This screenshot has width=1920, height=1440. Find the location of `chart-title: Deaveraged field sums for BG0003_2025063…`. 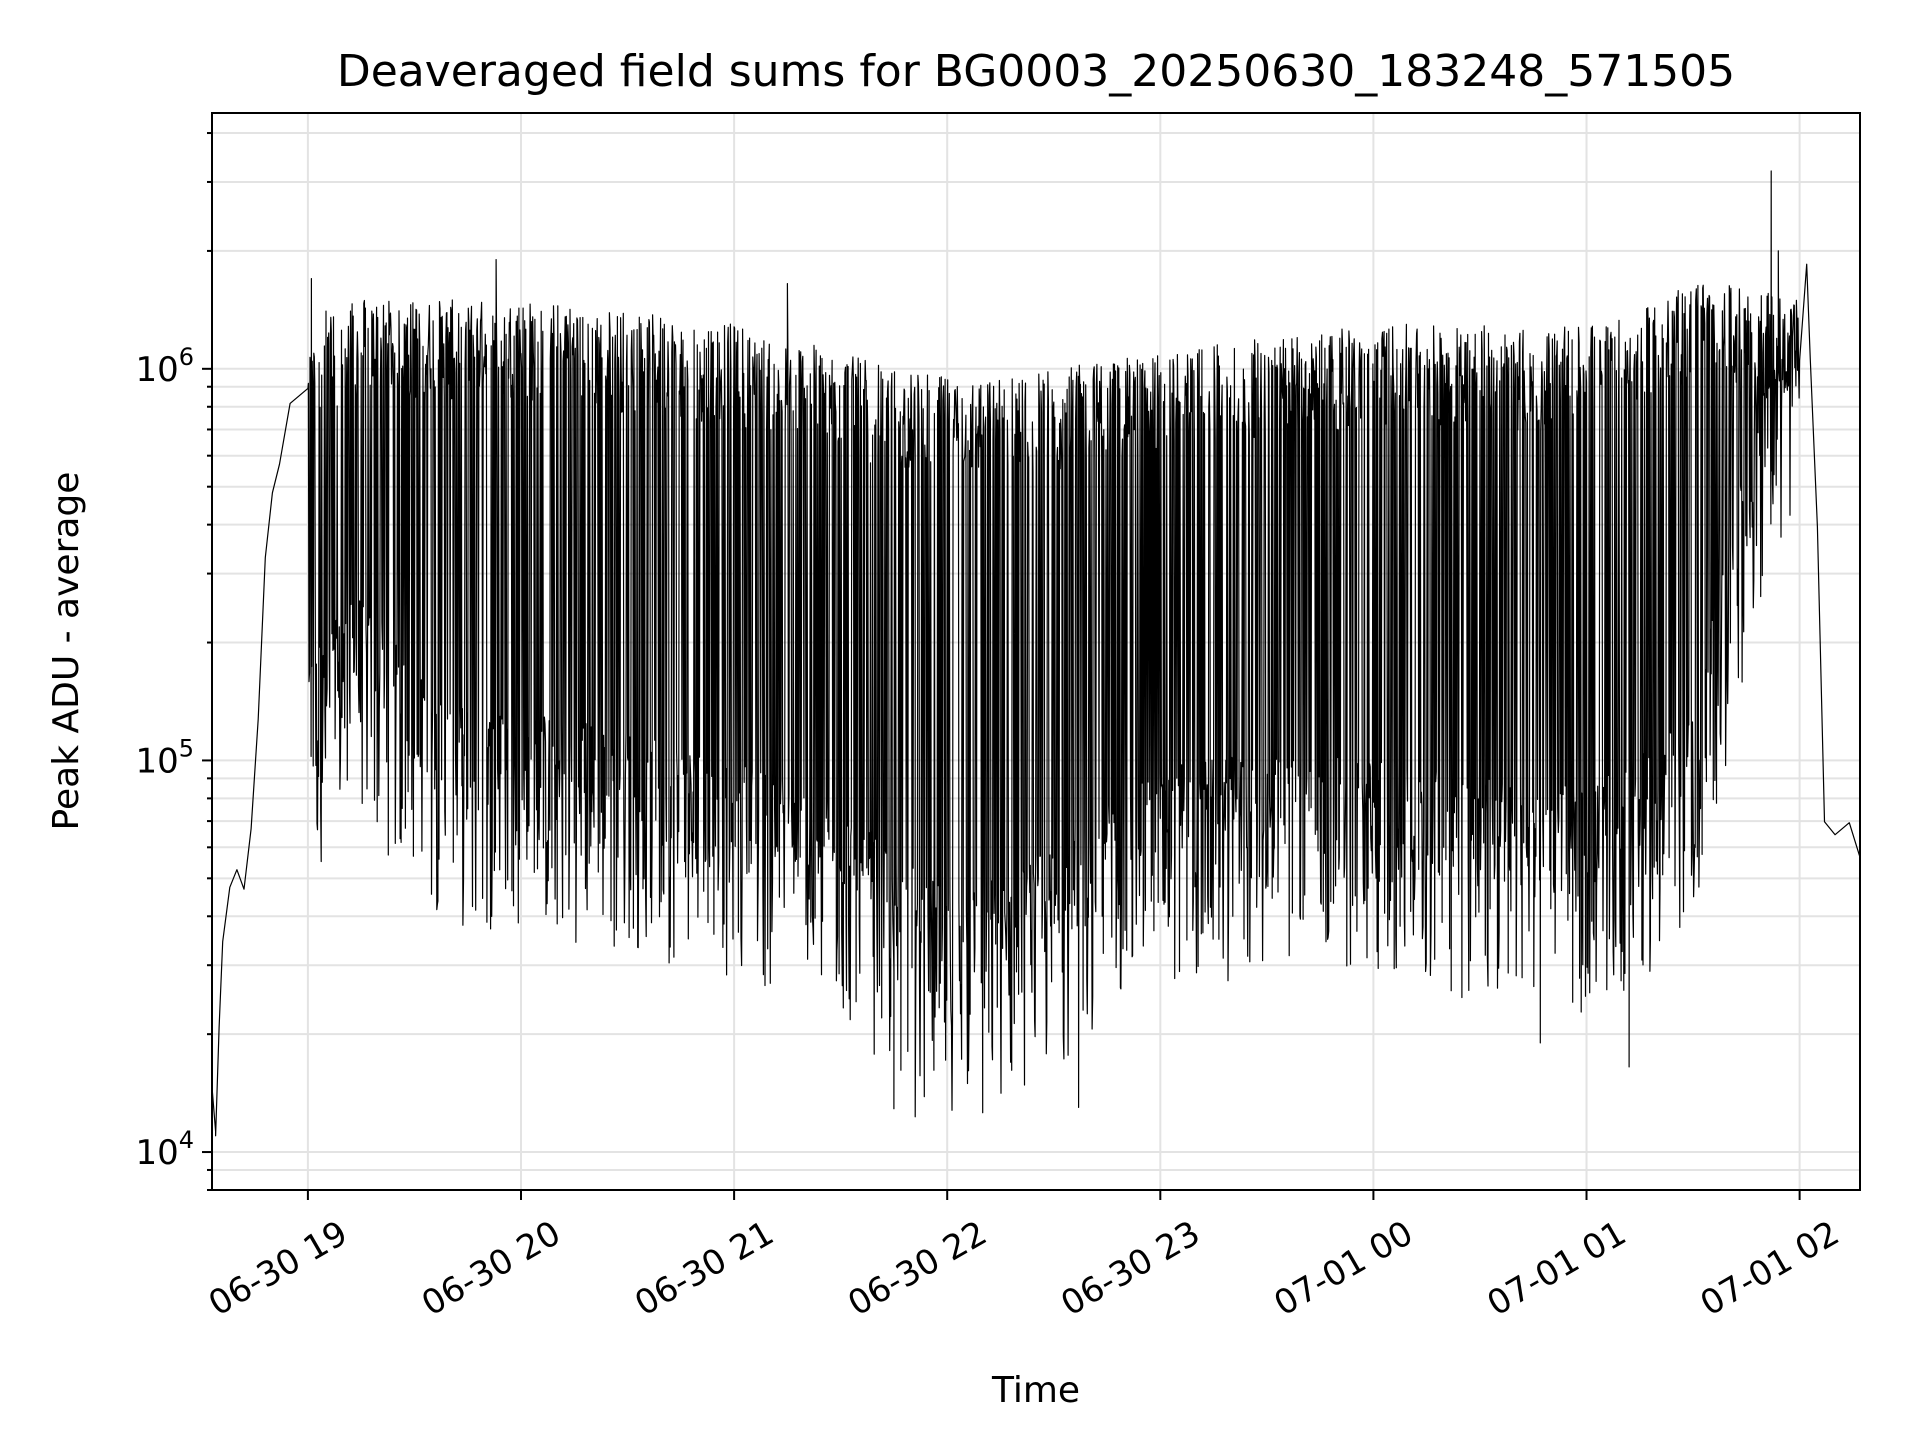

chart-title: Deaveraged field sums for BG0003_2025063… is located at coordinates (1036, 71).